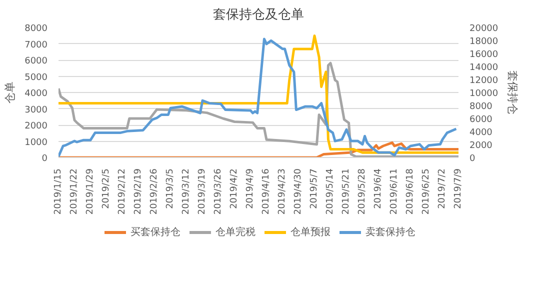 The height and width of the screenshot is (284, 555). I want to click on y2-tick-label: 14000, so click(484, 68).